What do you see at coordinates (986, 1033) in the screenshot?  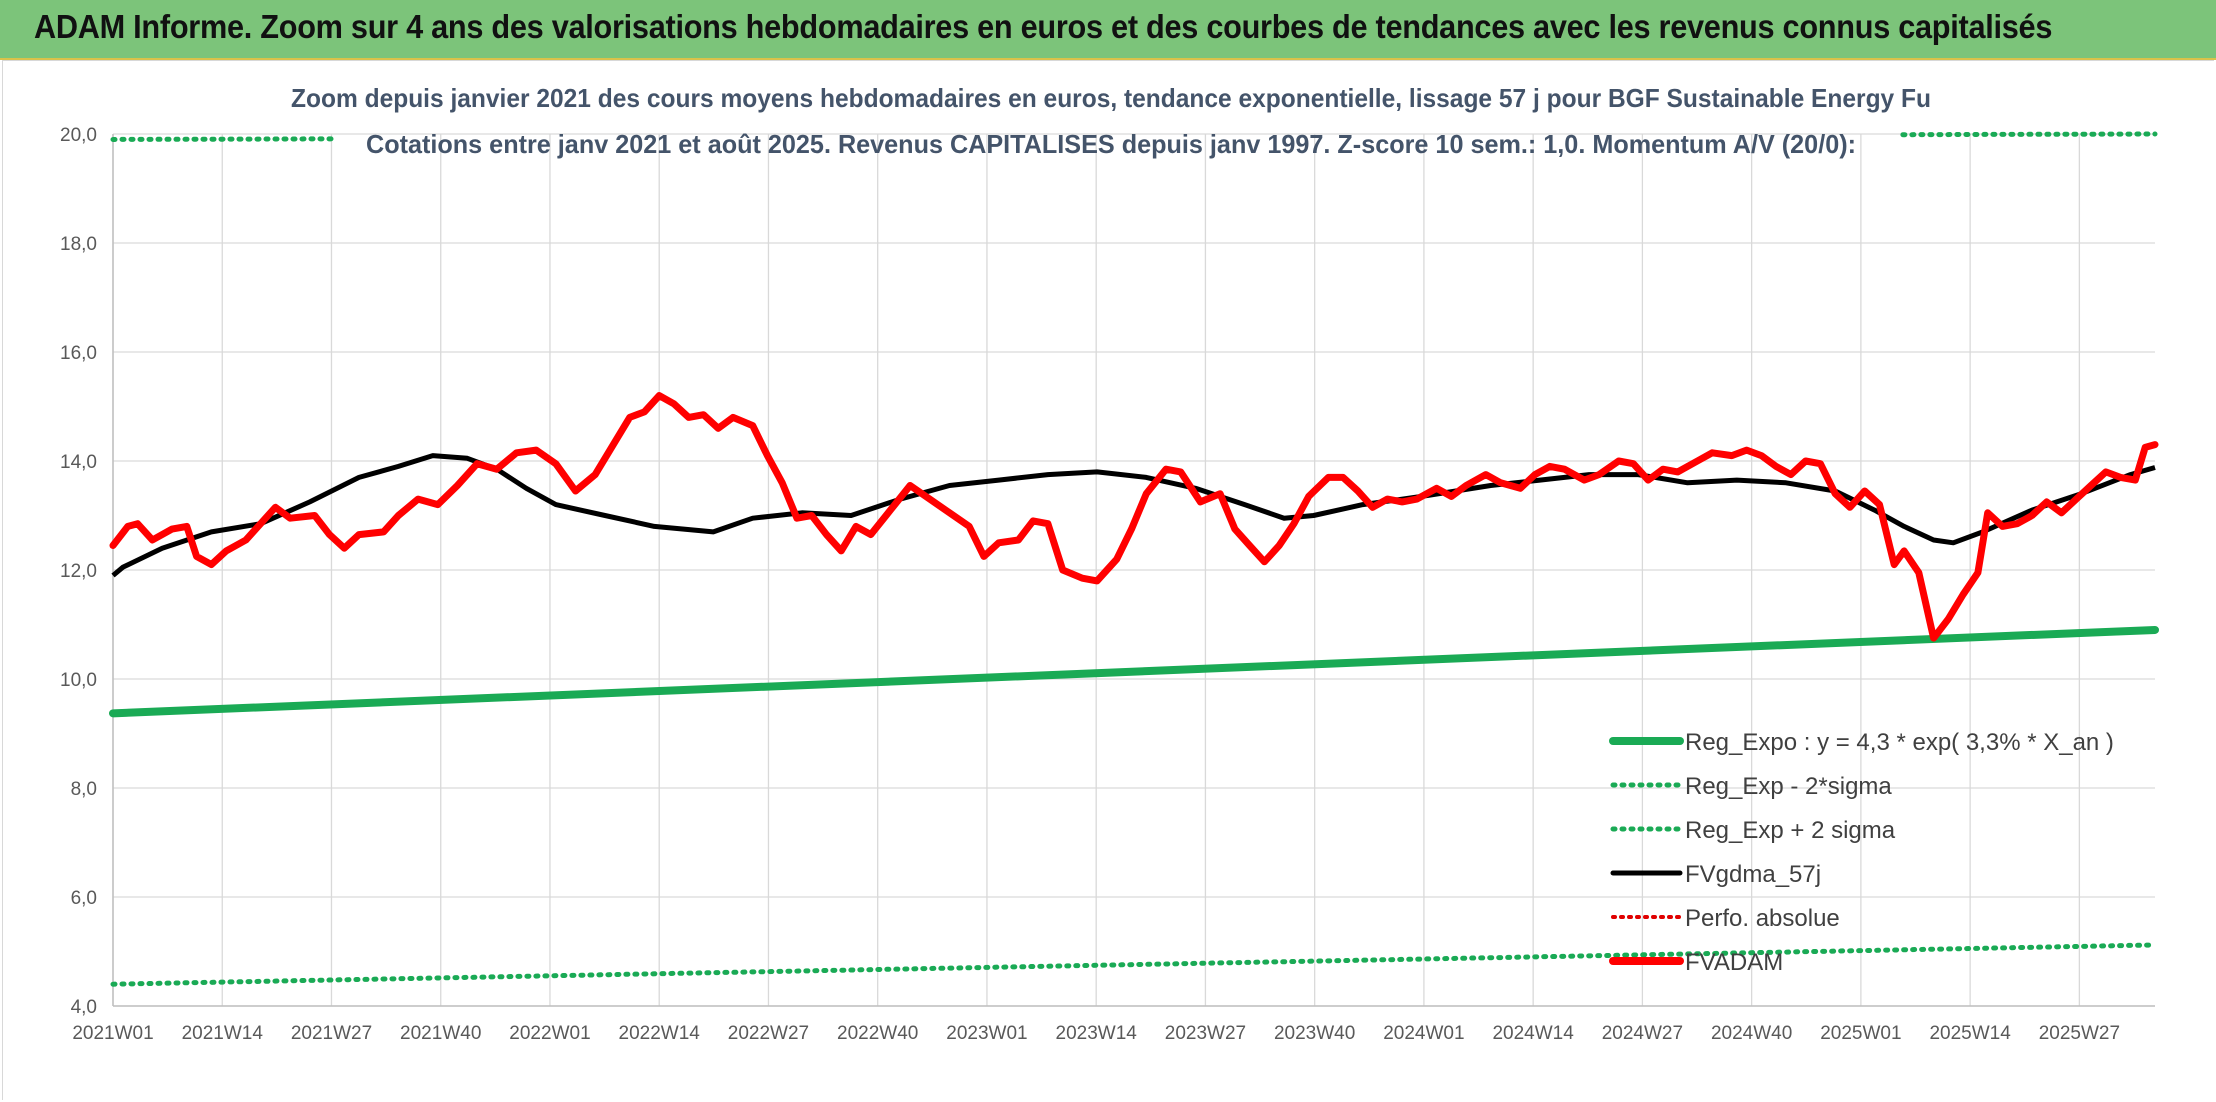 I see `x-tick-label: 2023W01` at bounding box center [986, 1033].